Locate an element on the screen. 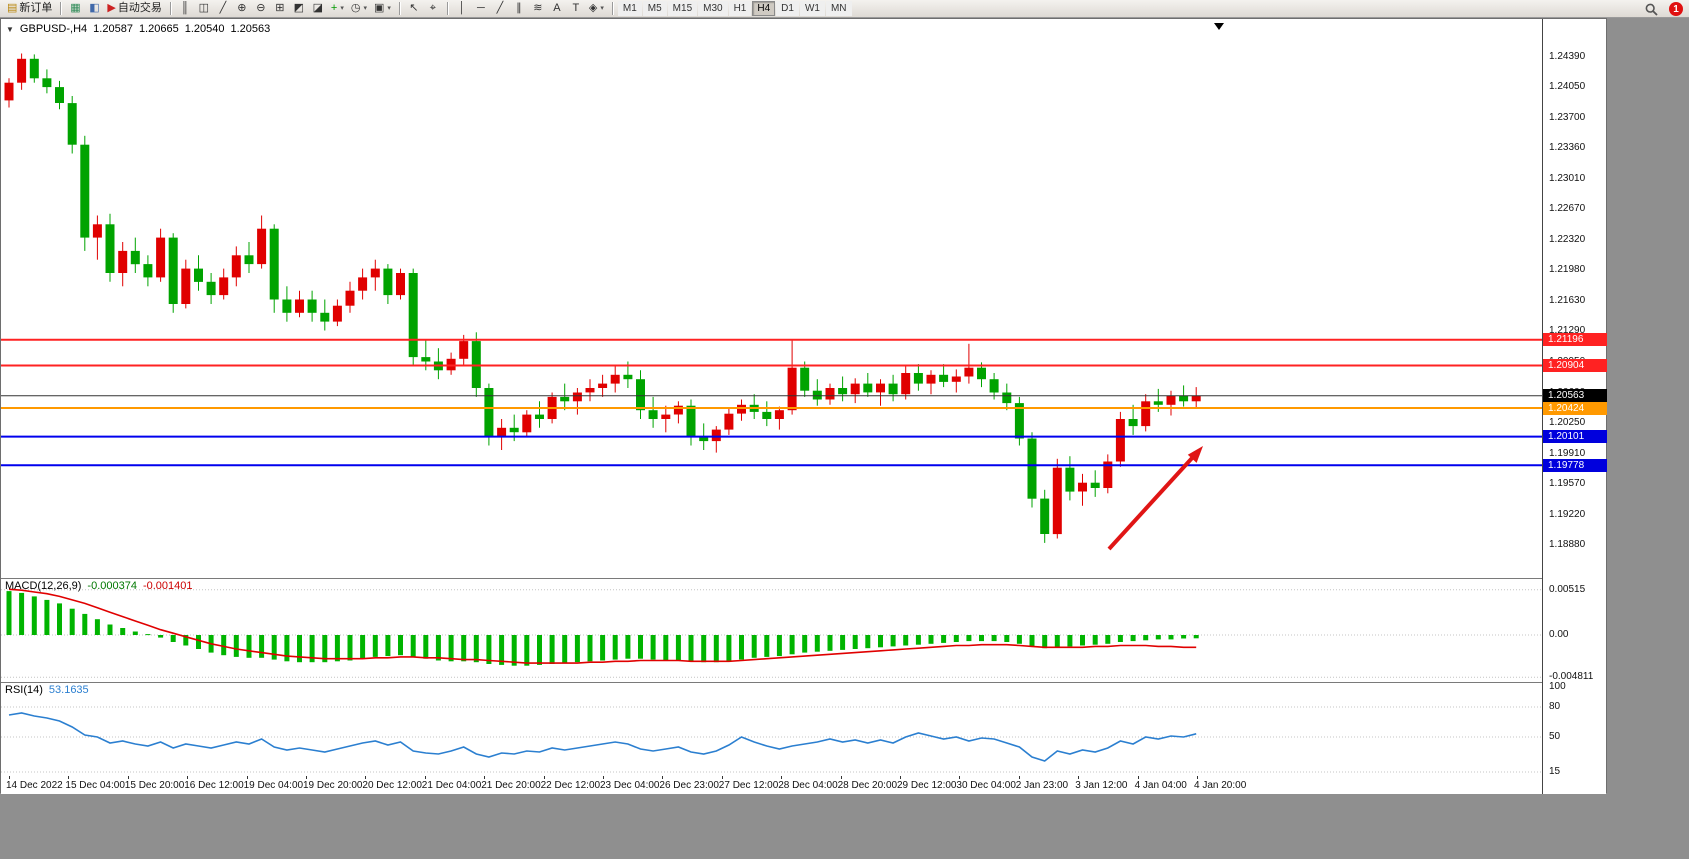 The height and width of the screenshot is (859, 1689). cursor-button: ↖ is located at coordinates (414, 9).